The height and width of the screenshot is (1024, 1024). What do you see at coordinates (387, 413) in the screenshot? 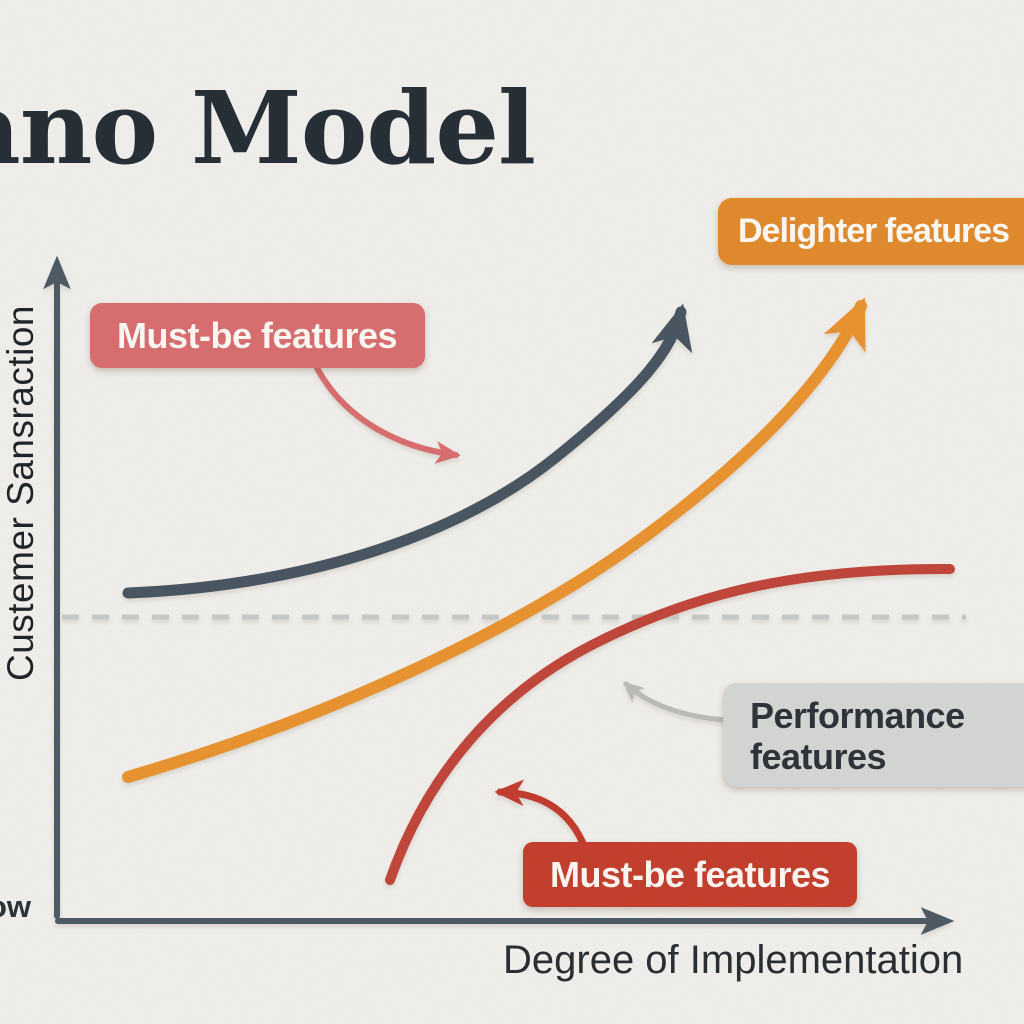
I see `must-be-top-callout-arrow` at bounding box center [387, 413].